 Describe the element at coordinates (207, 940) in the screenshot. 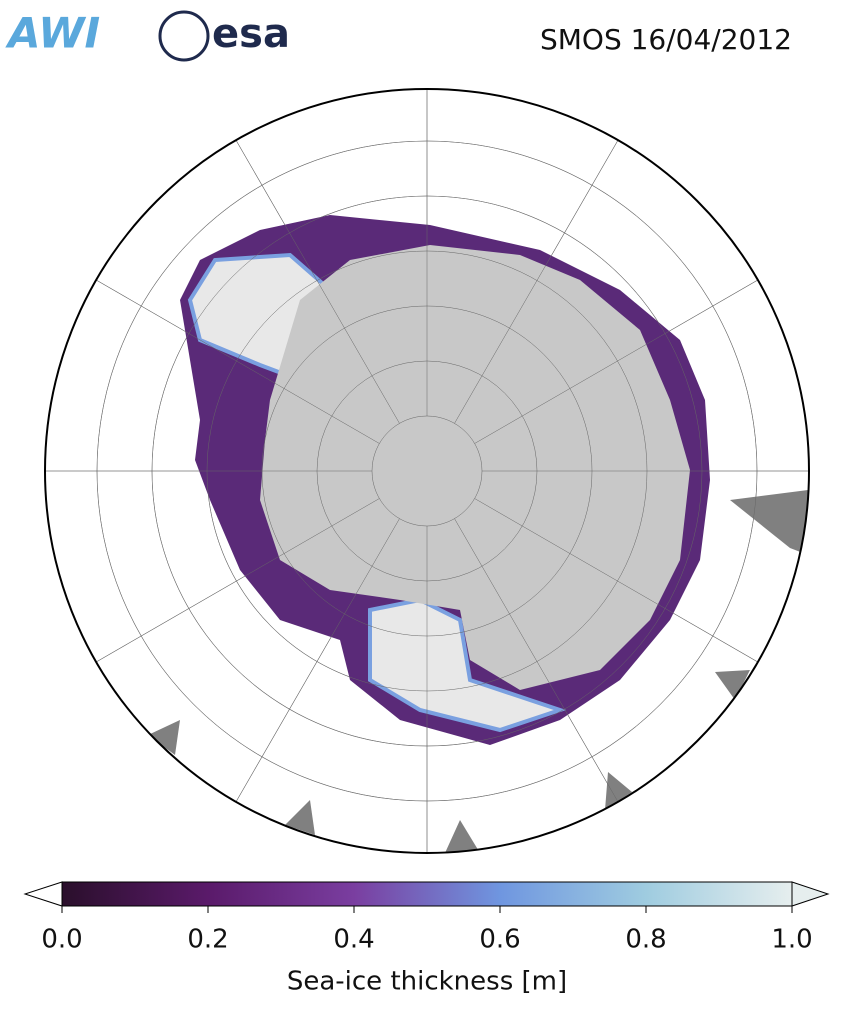

I see `colorbar-tick-label: 0.2` at that location.